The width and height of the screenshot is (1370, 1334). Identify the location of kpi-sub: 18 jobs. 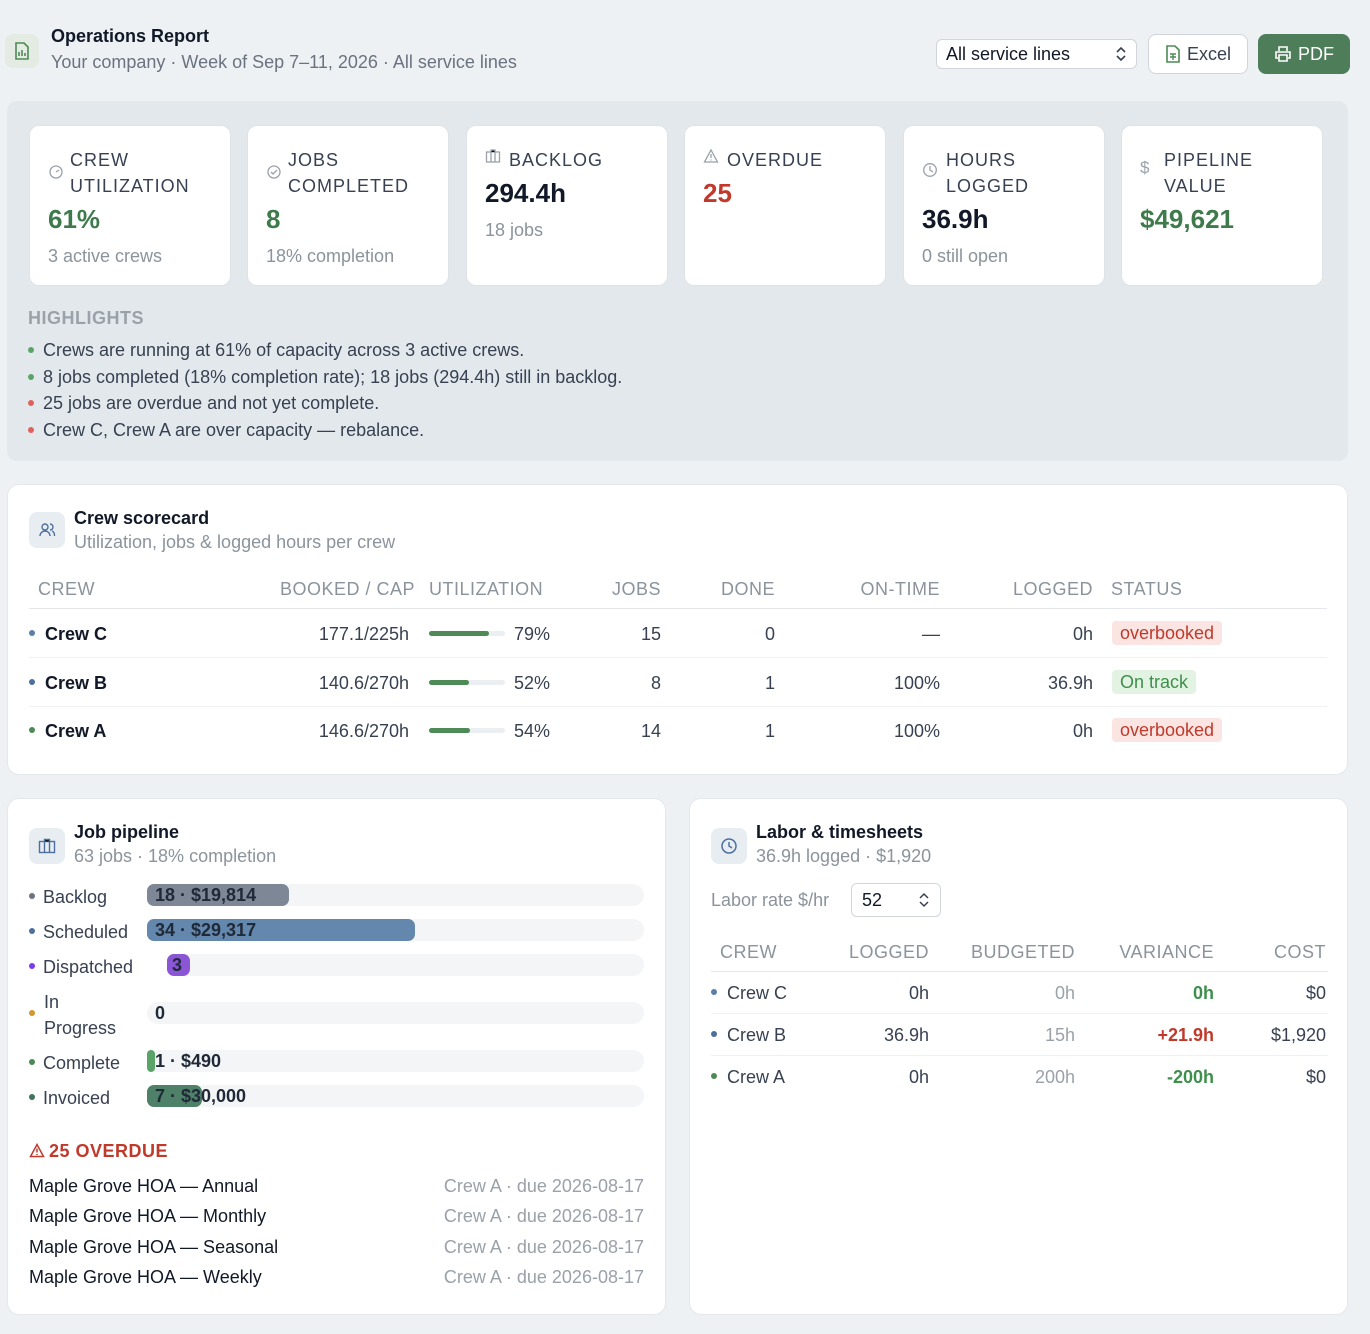
(514, 230).